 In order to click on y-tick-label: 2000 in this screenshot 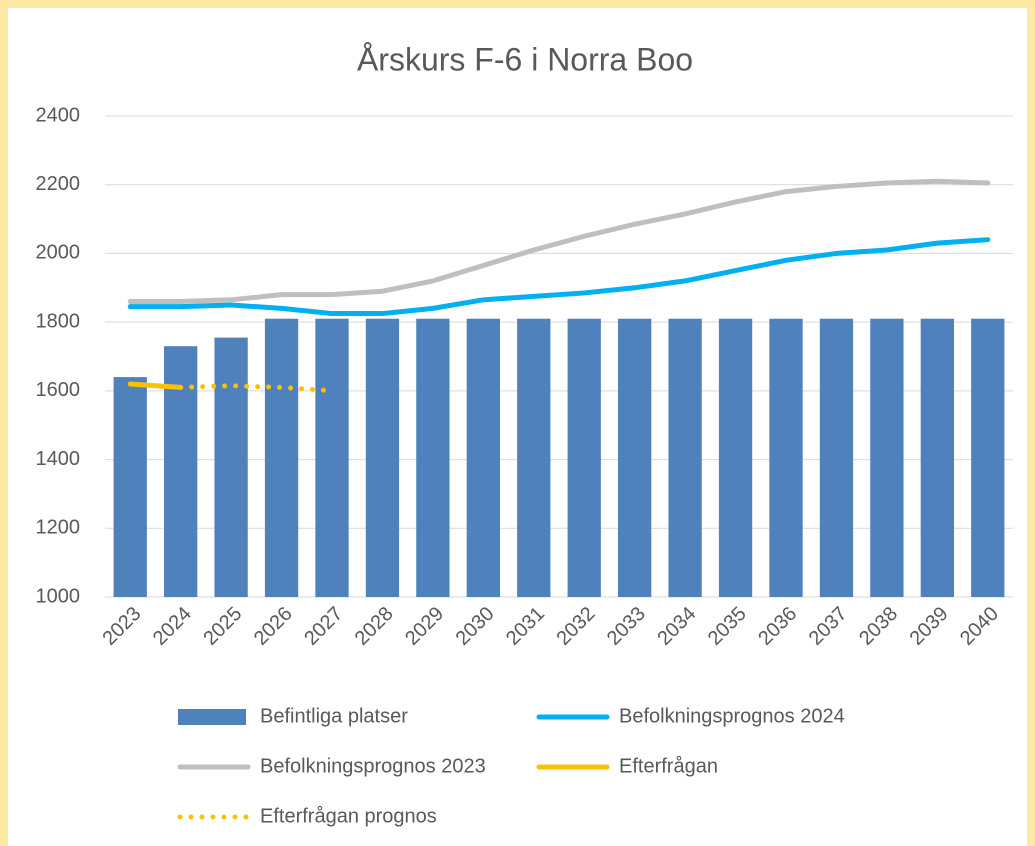, I will do `click(58, 253)`.